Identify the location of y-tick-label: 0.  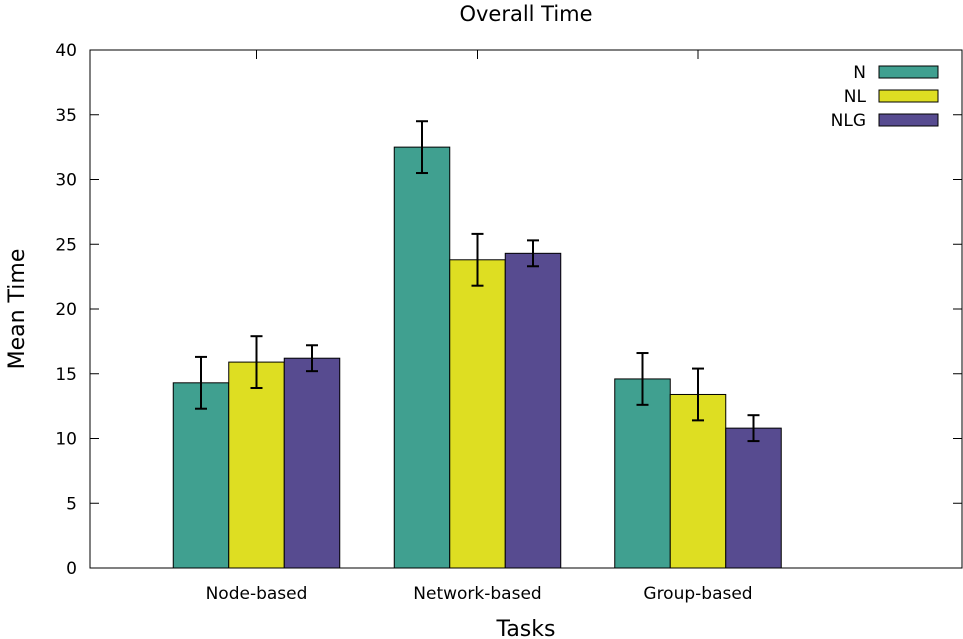
(71, 569).